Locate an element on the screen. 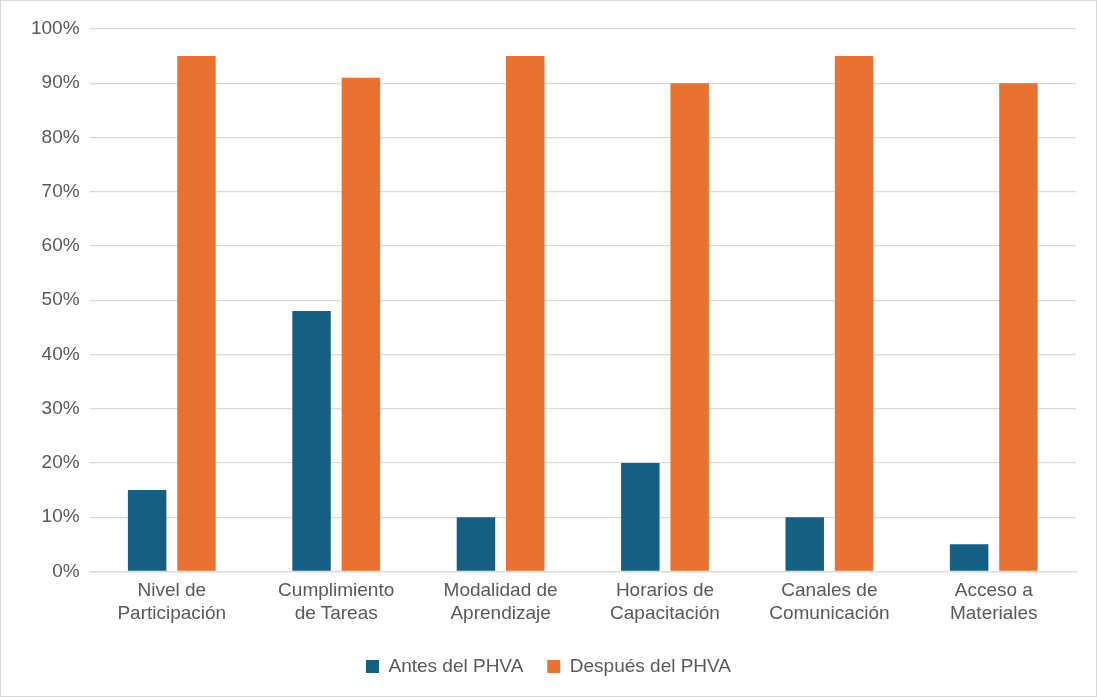 The width and height of the screenshot is (1097, 697). y-tick-label: 60% is located at coordinates (60, 245).